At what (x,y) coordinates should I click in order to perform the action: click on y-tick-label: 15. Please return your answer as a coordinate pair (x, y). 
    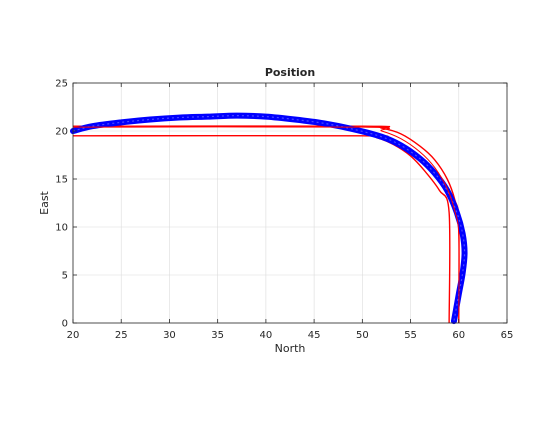
    Looking at the image, I should click on (61, 180).